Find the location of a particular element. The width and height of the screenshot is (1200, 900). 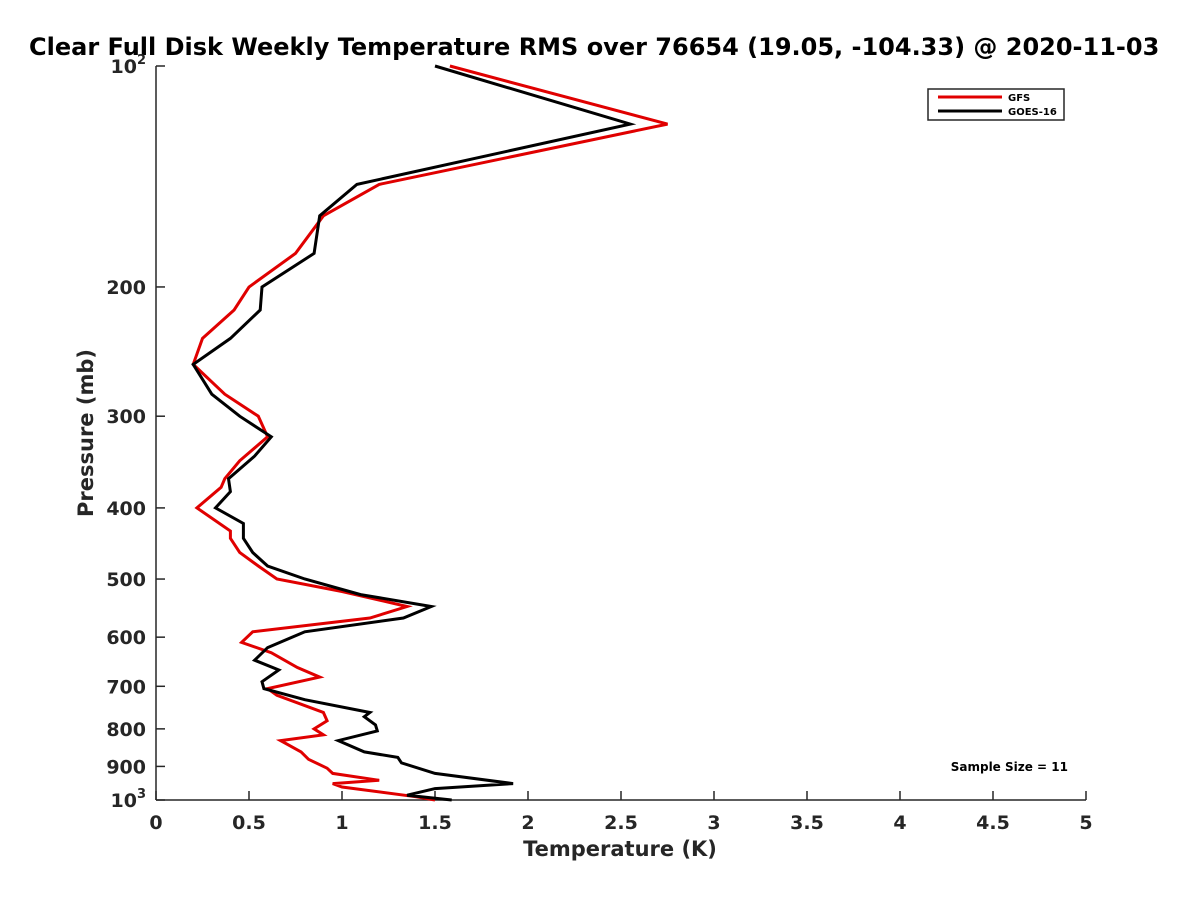

x-tick-label: 2 is located at coordinates (527, 823).